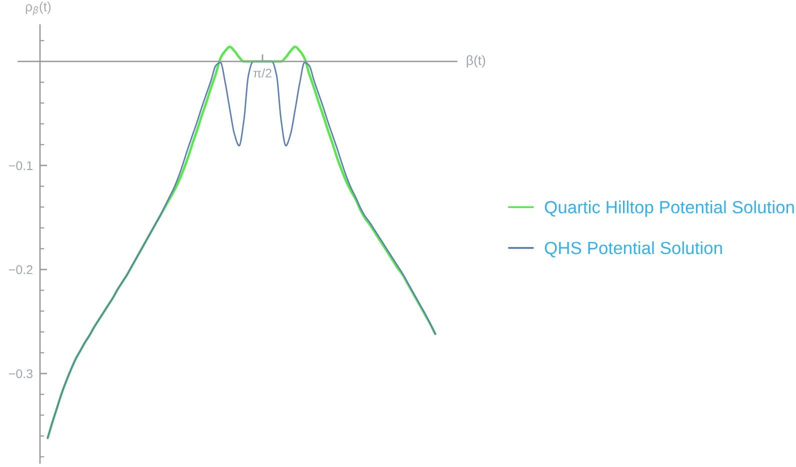 This screenshot has width=796, height=467. What do you see at coordinates (20, 165) in the screenshot?
I see `y-tick-label: −0.1` at bounding box center [20, 165].